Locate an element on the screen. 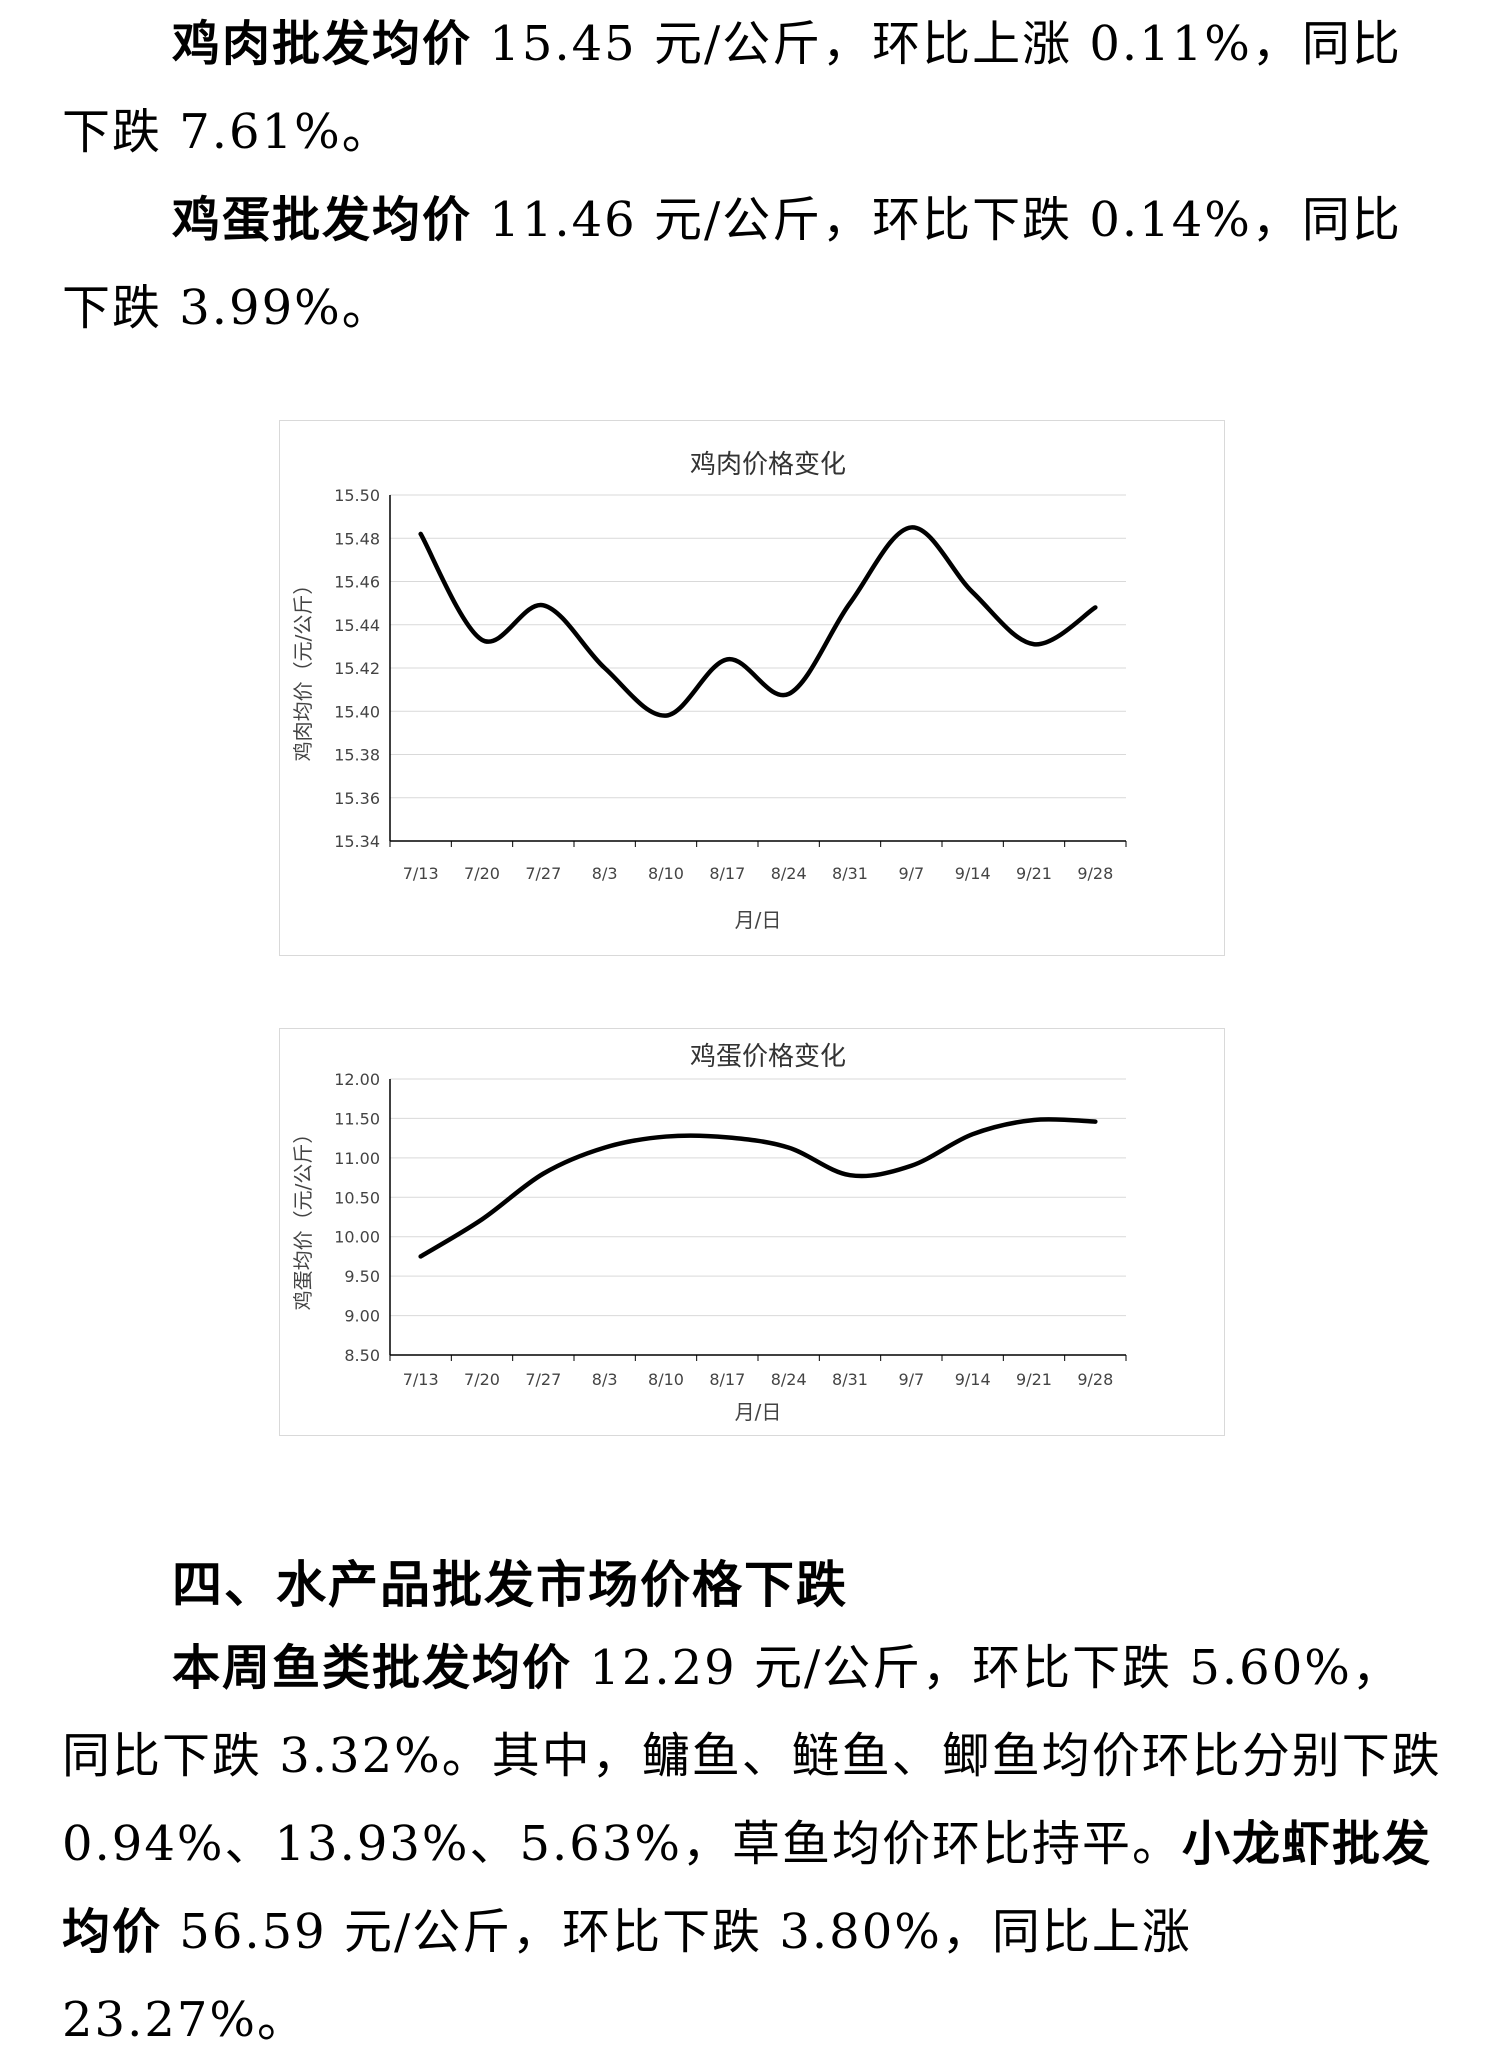  y-tick-label: 10.00 is located at coordinates (357, 1237).